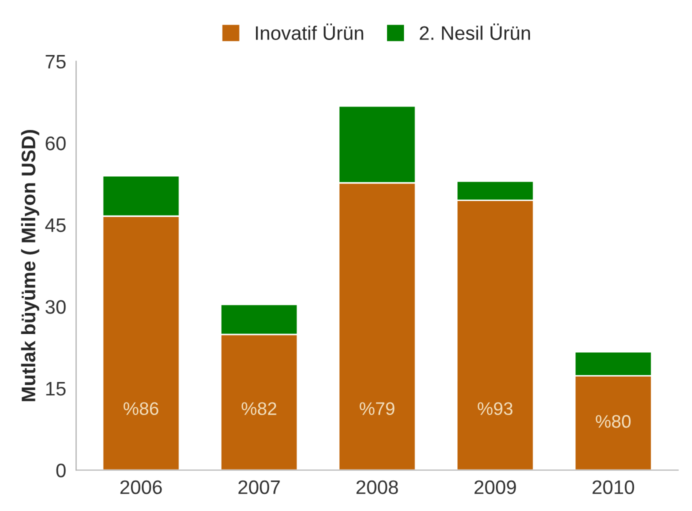  What do you see at coordinates (495, 409) in the screenshot?
I see `annotation: %93` at bounding box center [495, 409].